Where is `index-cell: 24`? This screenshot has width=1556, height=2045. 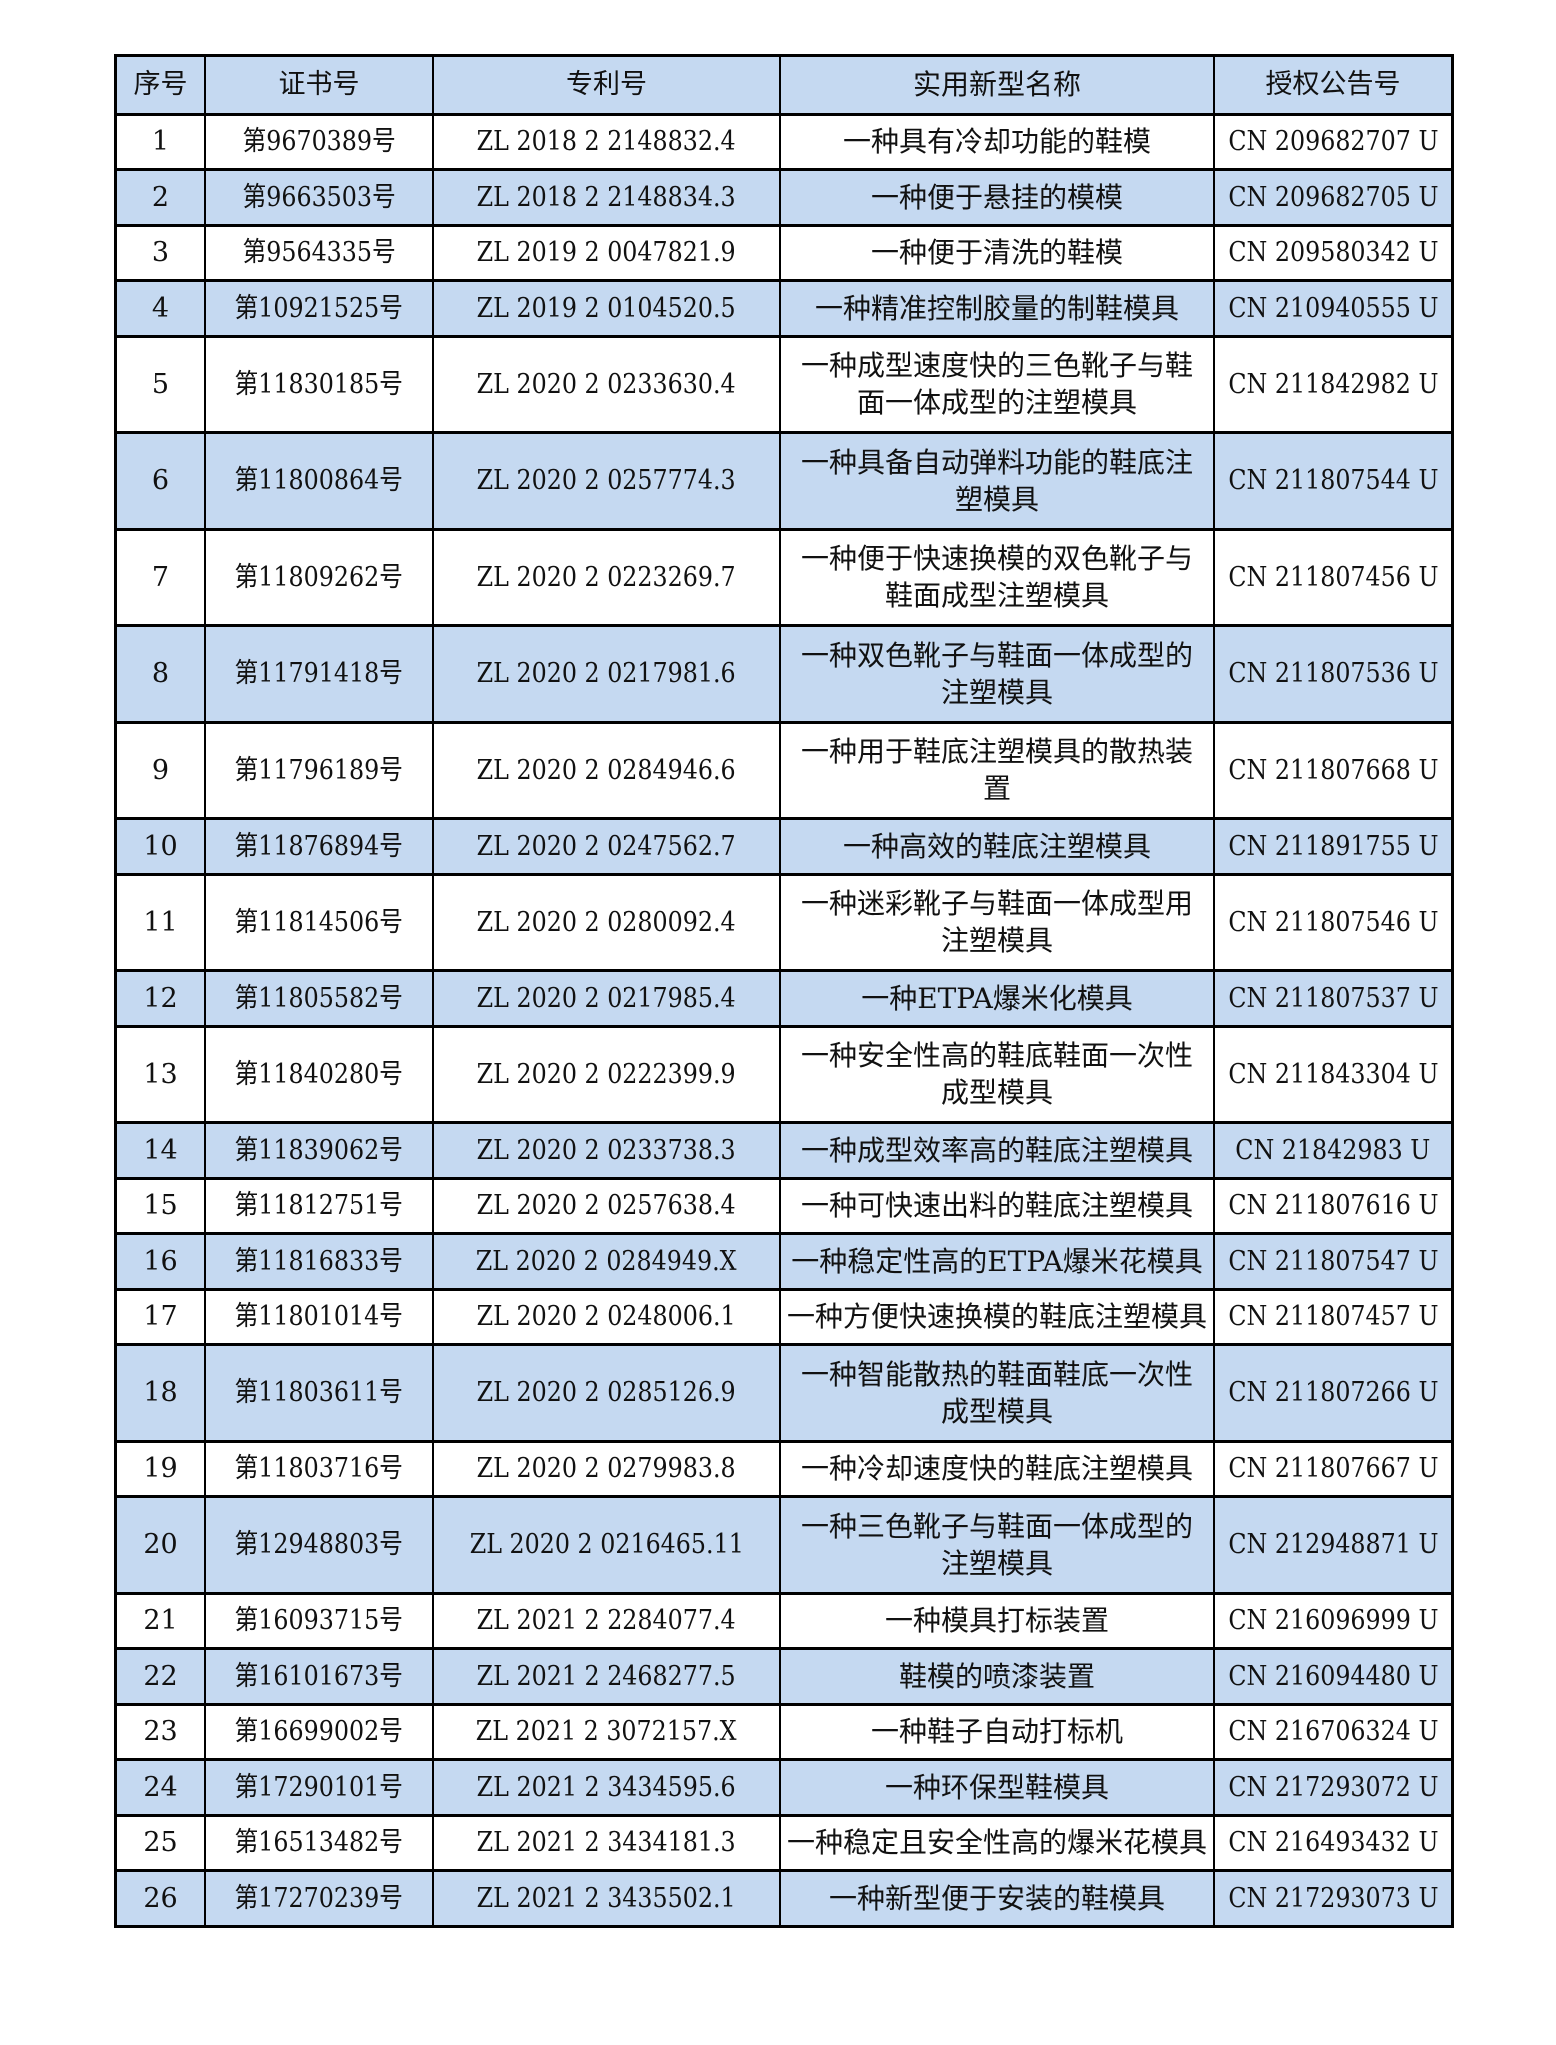 index-cell: 24 is located at coordinates (160, 1787).